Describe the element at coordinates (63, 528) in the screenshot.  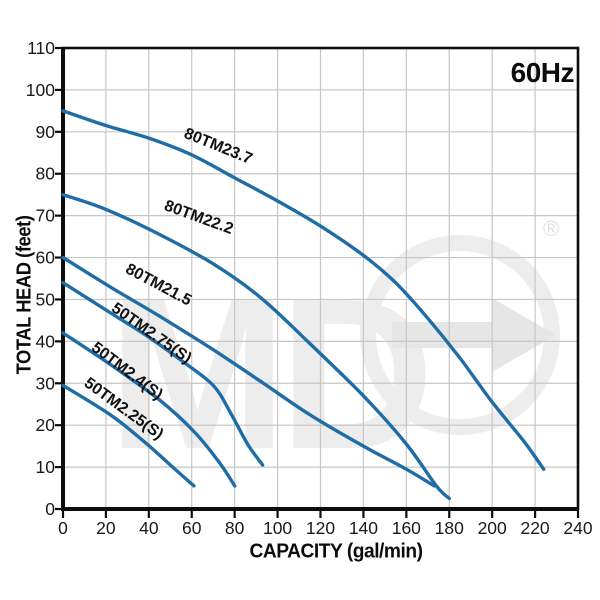
I see `x-tick-label: 0` at that location.